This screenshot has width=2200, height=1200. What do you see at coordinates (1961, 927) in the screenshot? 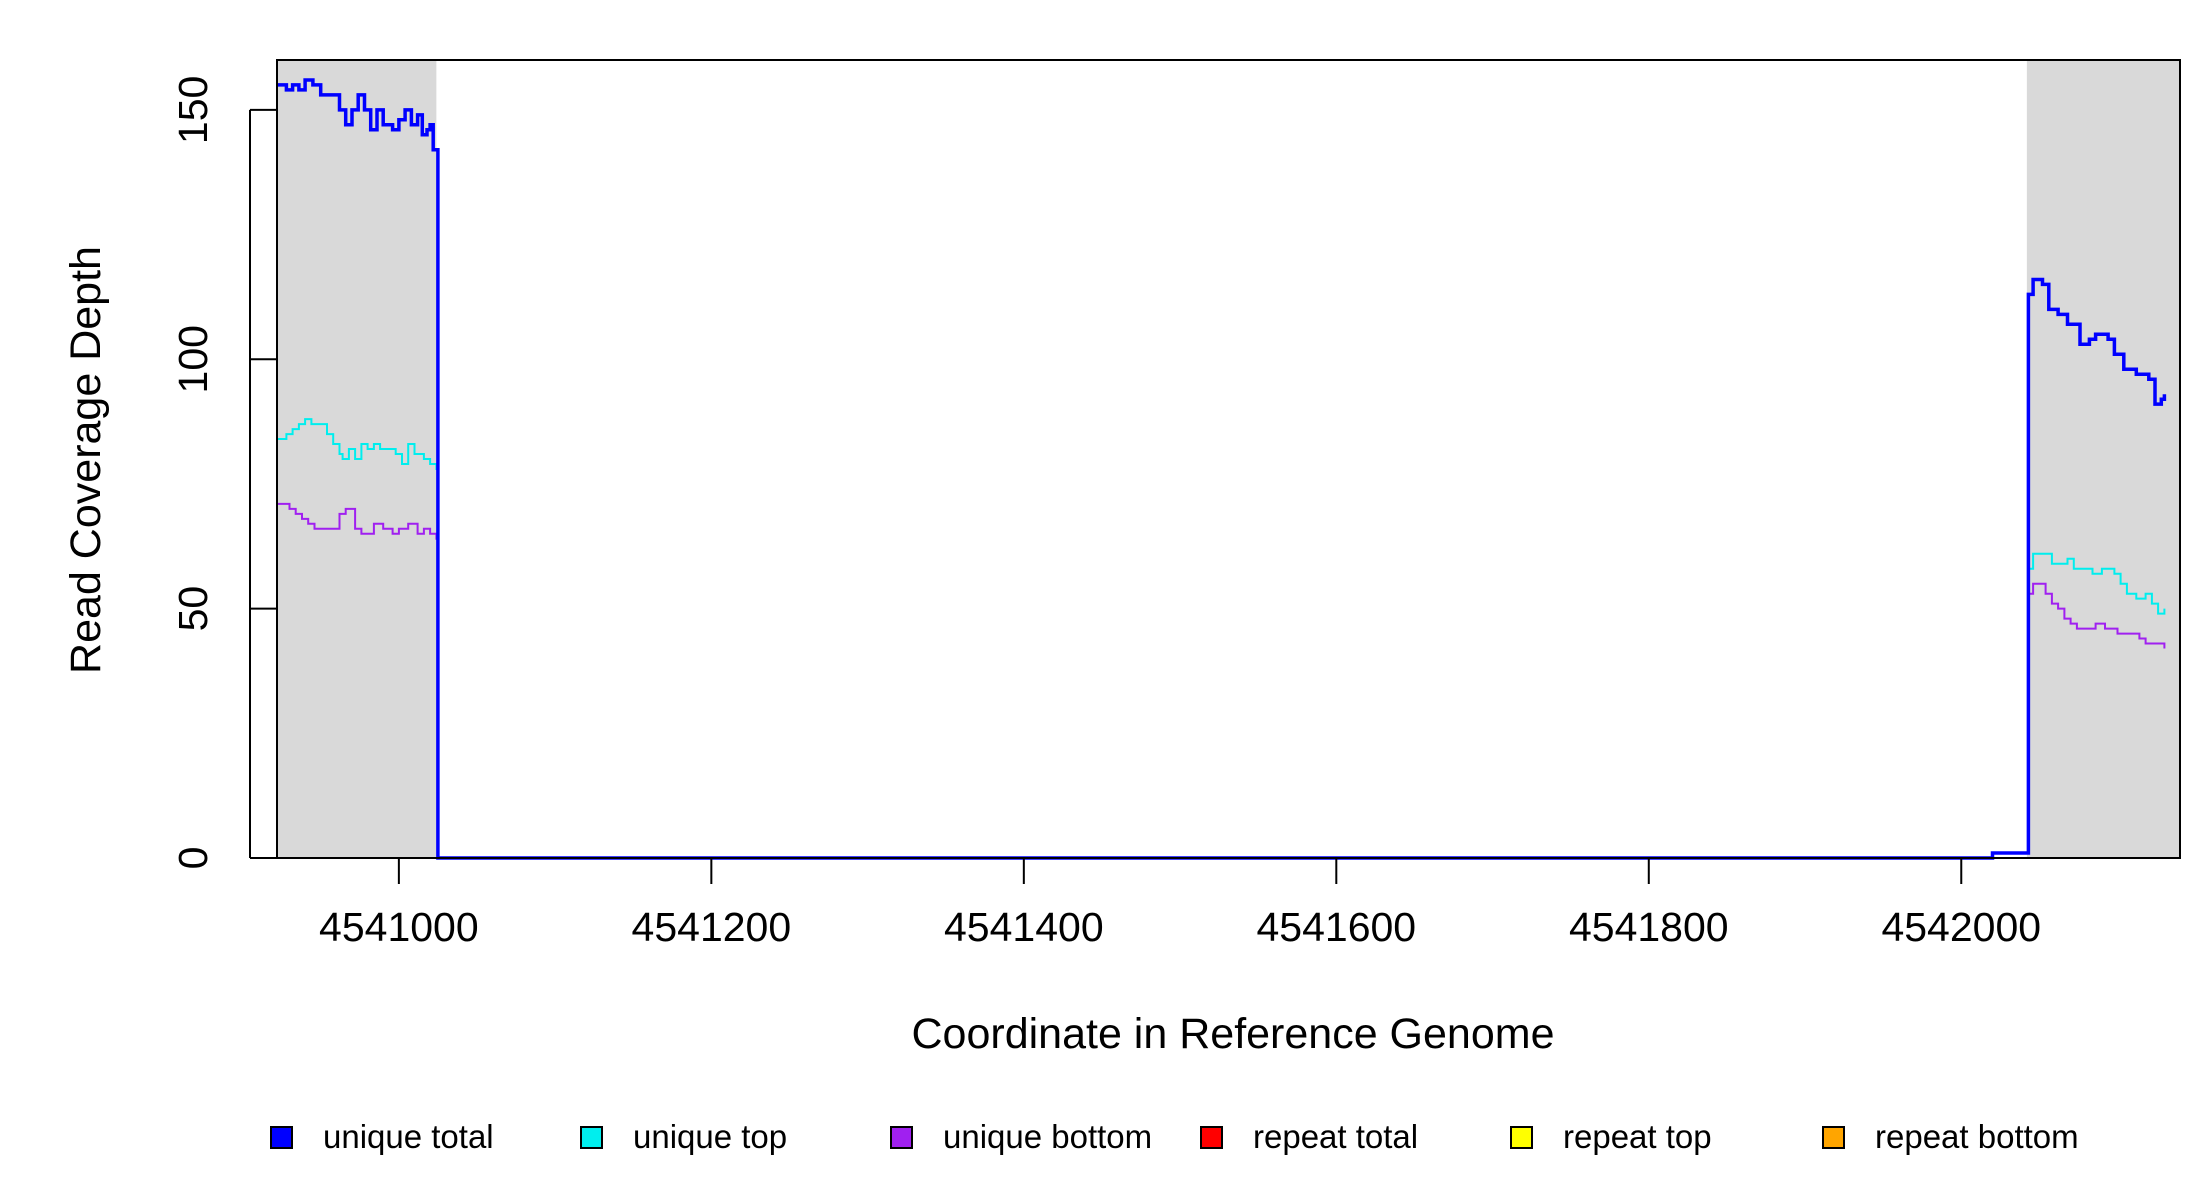
I see `x-tick-label: 4542000` at bounding box center [1961, 927].